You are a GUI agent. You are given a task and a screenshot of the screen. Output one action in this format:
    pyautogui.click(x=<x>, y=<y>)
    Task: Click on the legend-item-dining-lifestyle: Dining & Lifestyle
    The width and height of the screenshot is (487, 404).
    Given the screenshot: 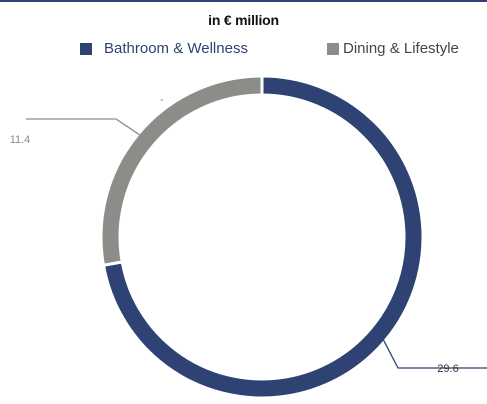 What is the action you would take?
    pyautogui.click(x=393, y=48)
    